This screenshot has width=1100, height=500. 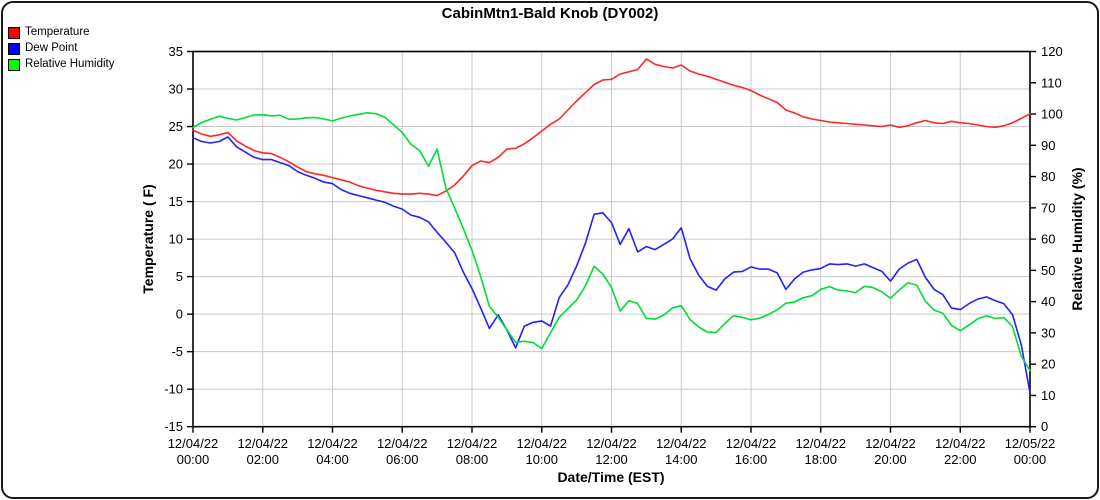 I want to click on left-axis-tick-labels: 35 30 25 20 15 10 5 0 -5 -10 -15, so click(x=173, y=239).